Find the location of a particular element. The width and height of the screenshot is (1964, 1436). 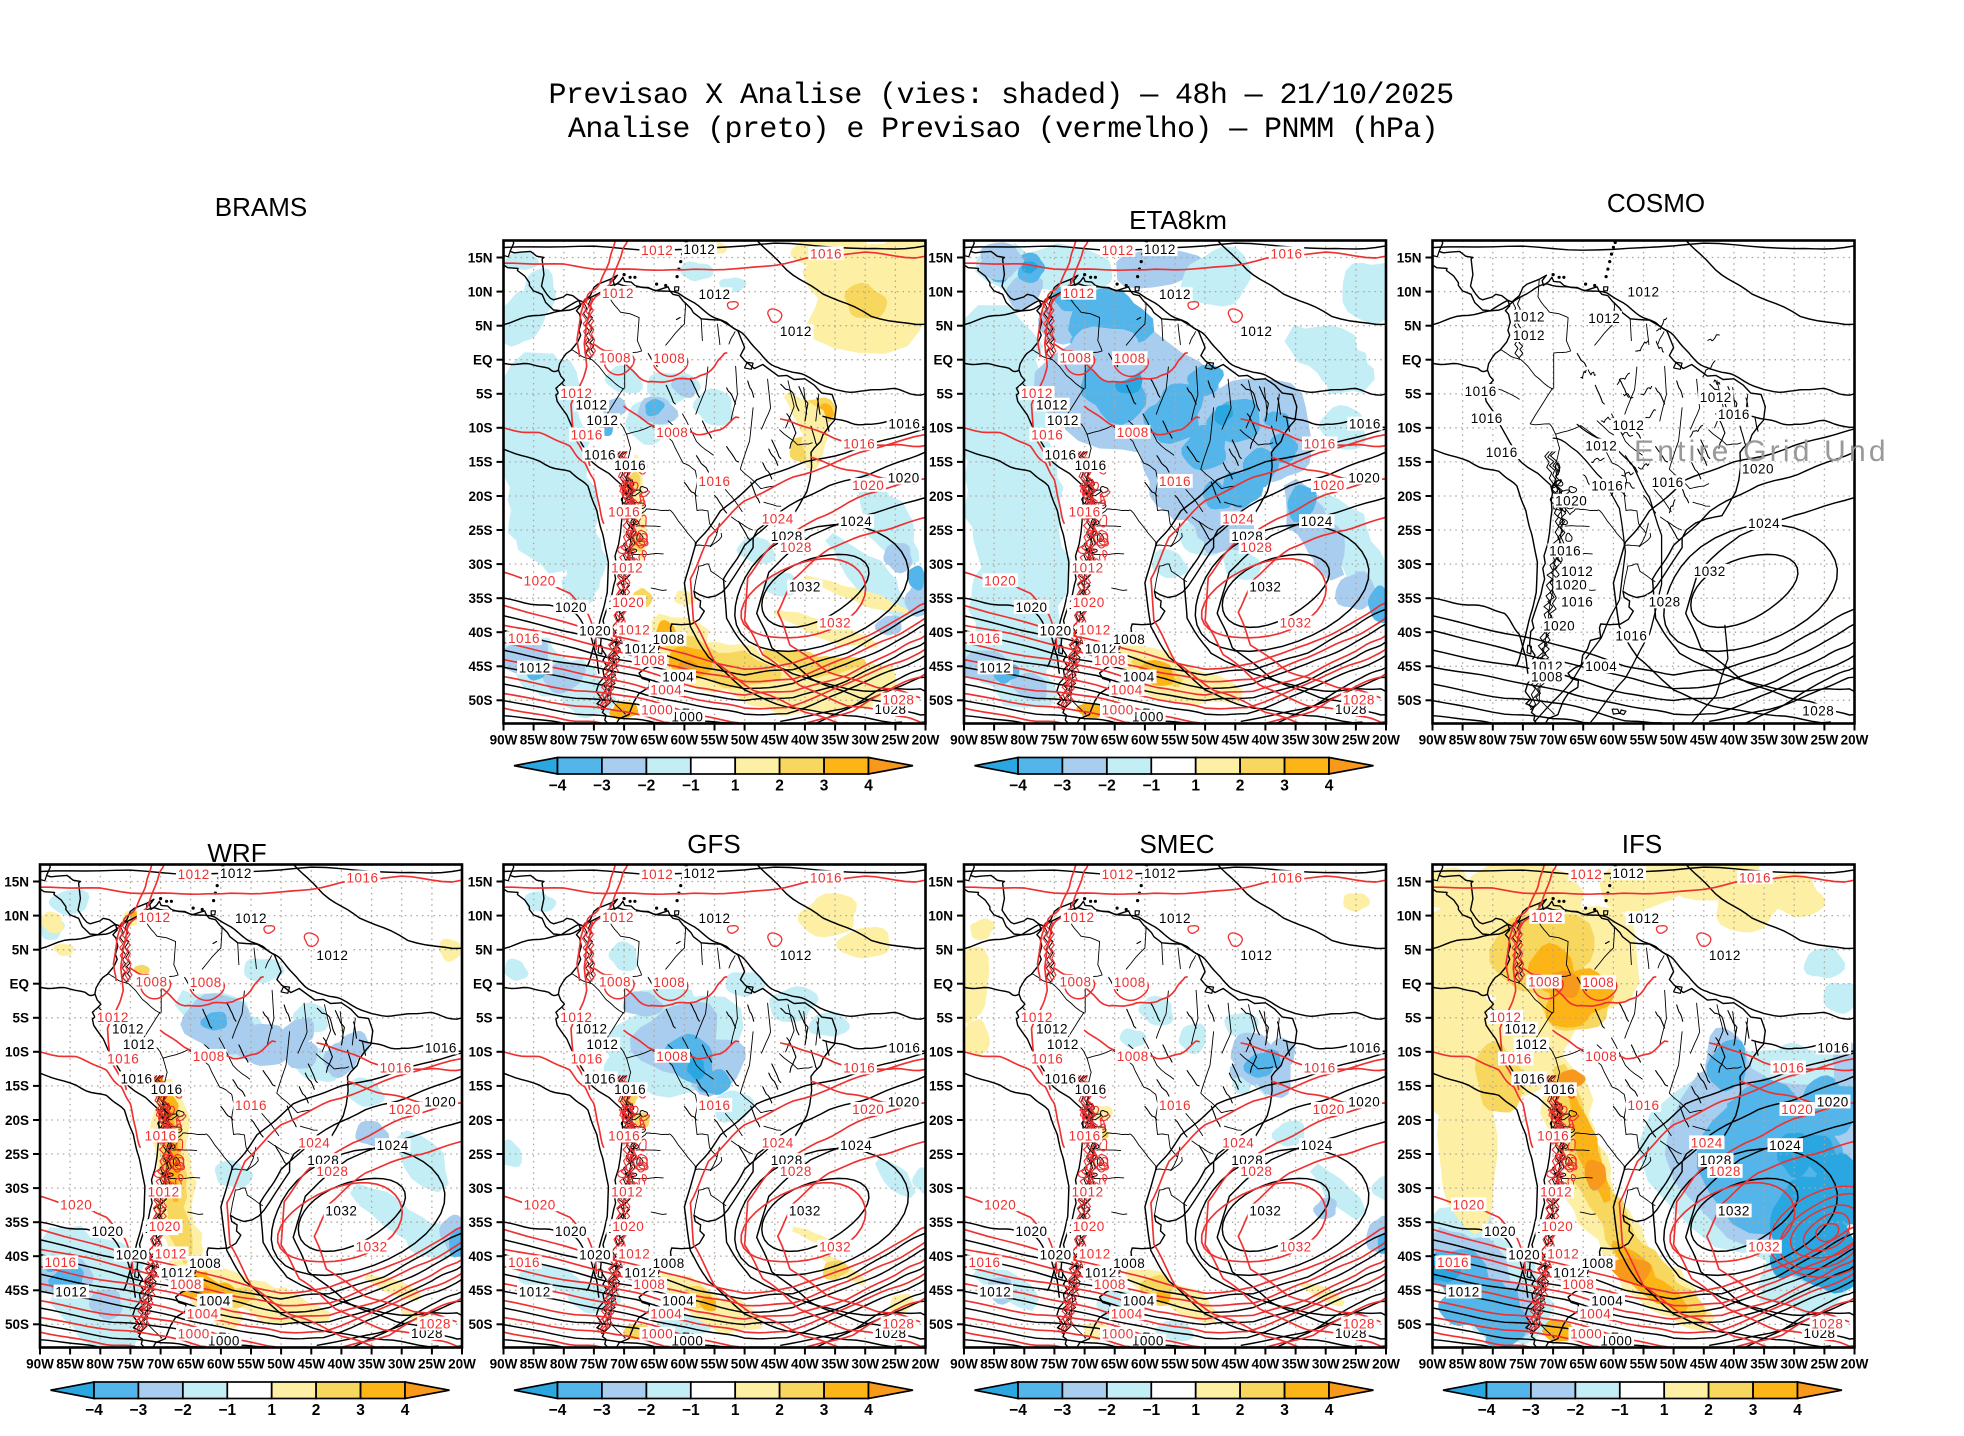

svg-text: WRF is located at coordinates (236, 853).